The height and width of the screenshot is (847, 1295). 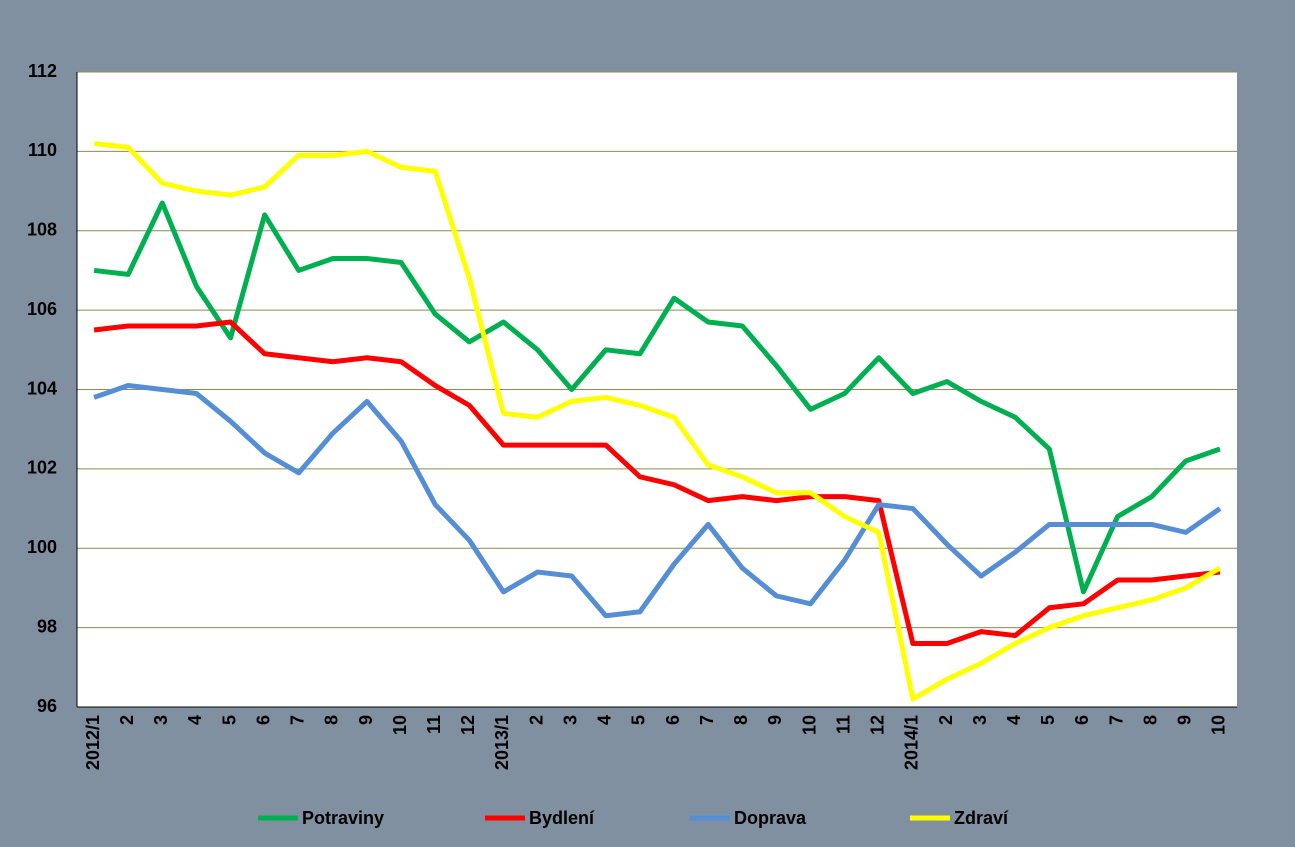 What do you see at coordinates (343, 818) in the screenshot?
I see `legend-label: Potraviny` at bounding box center [343, 818].